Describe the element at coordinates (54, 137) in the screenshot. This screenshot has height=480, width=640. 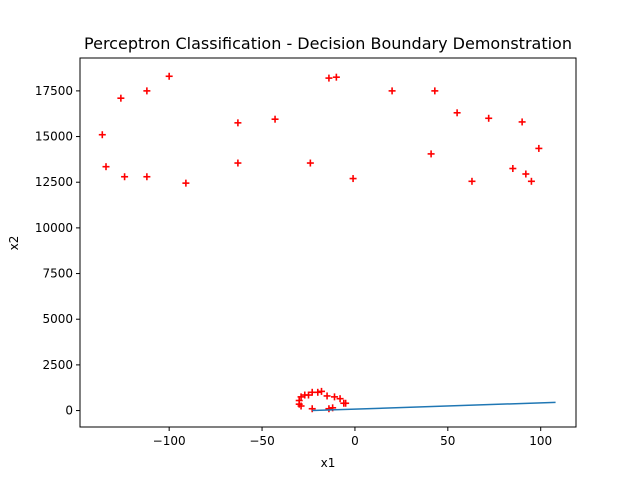
I see `y-tick-label: 15000` at that location.